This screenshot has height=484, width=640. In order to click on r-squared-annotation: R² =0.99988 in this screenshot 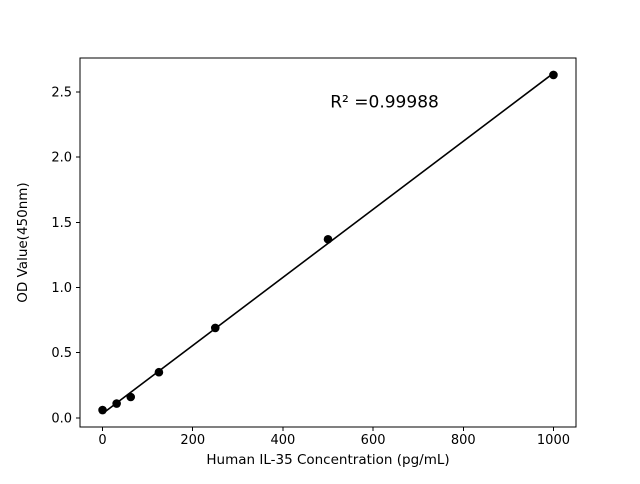, I will do `click(384, 102)`.